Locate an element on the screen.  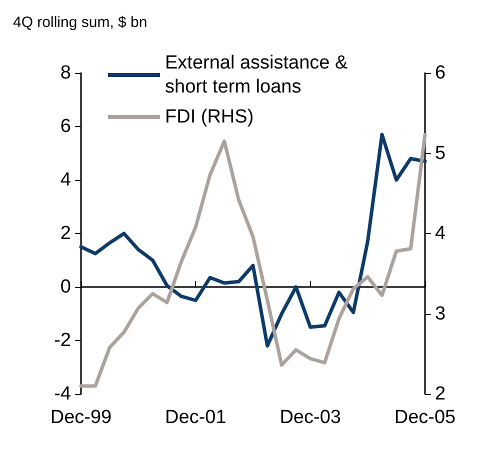
x-tick-label: Dec-05 is located at coordinates (425, 417).